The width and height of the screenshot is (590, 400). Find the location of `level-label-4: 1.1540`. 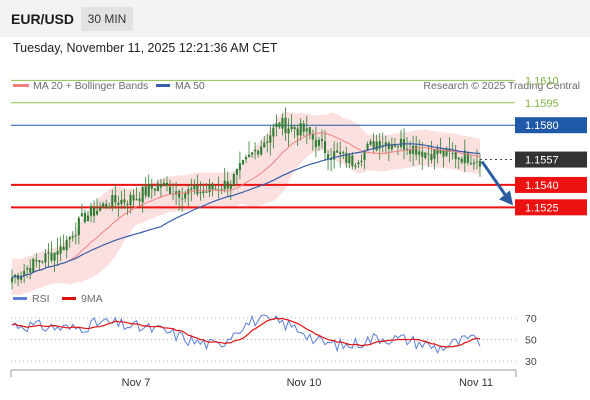

level-label-4: 1.1540 is located at coordinates (542, 186).